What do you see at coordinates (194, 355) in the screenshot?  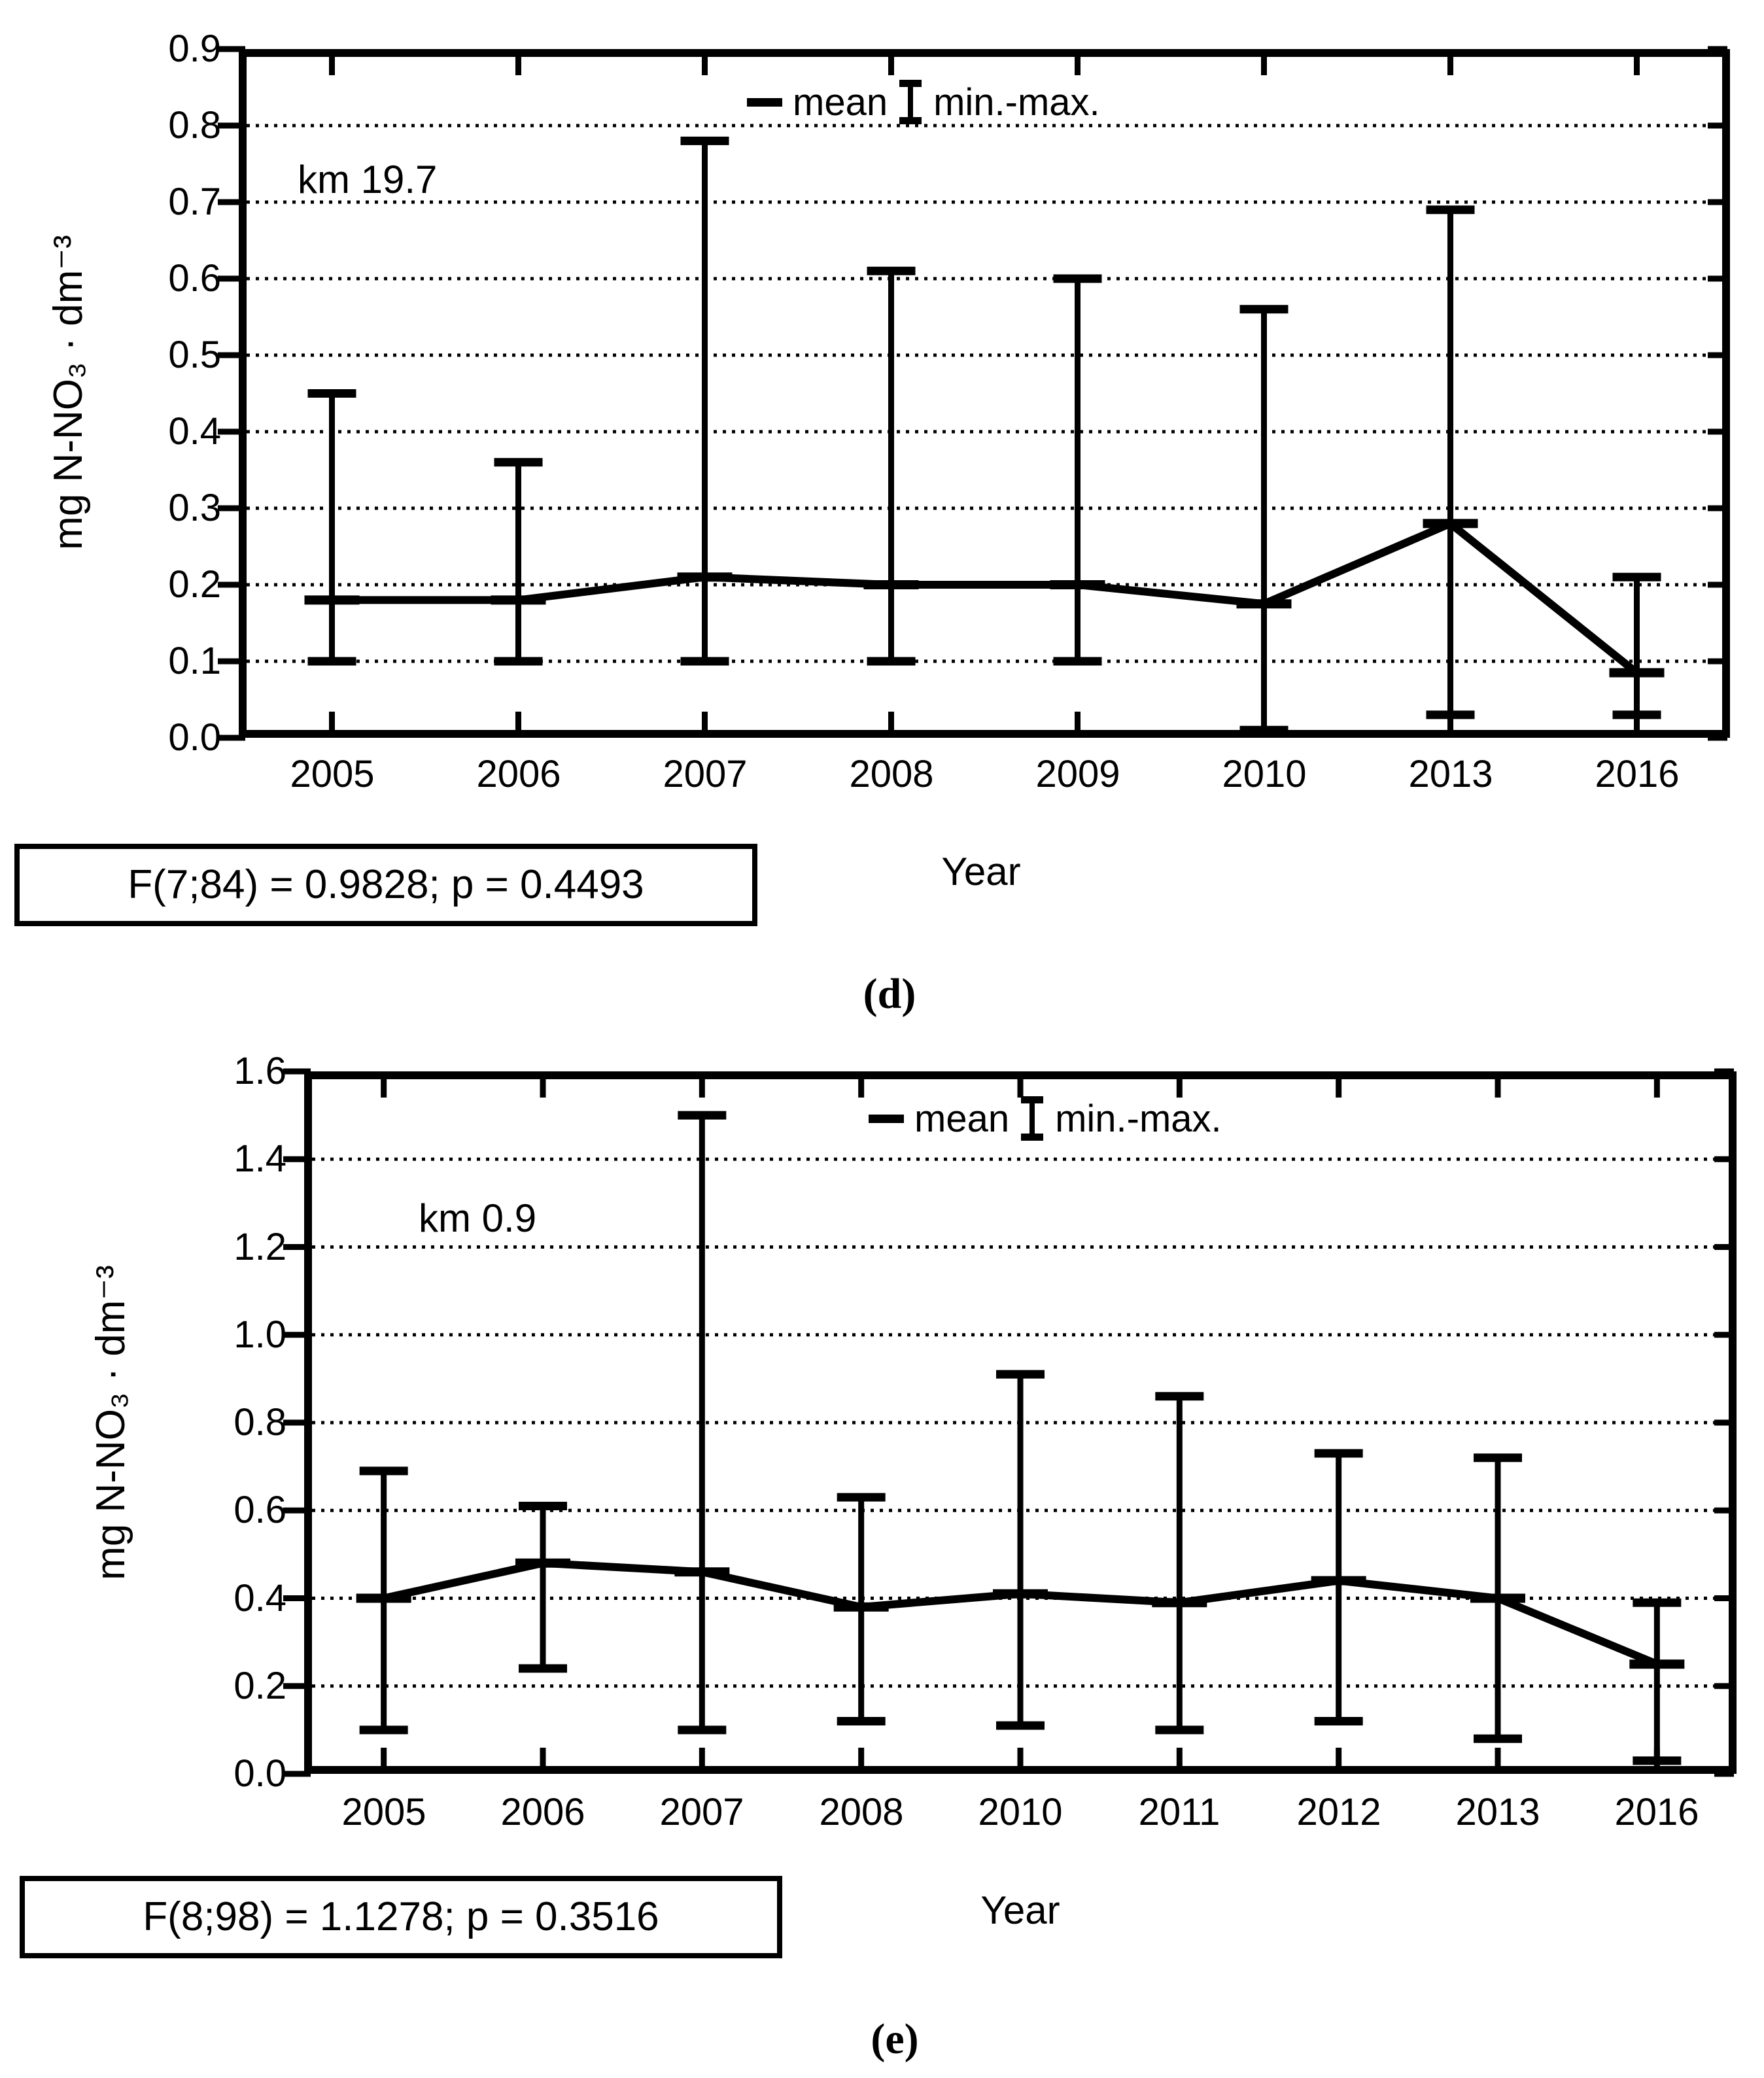 I see `y-tick-label: 0.5` at bounding box center [194, 355].